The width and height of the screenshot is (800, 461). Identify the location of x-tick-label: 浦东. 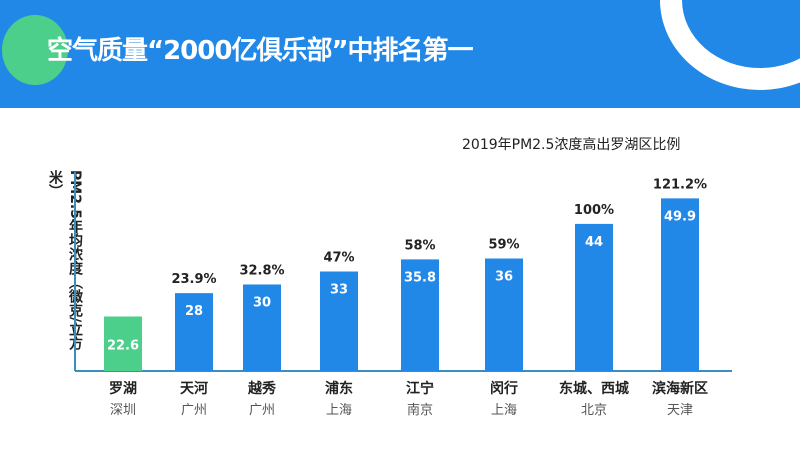
(339, 388).